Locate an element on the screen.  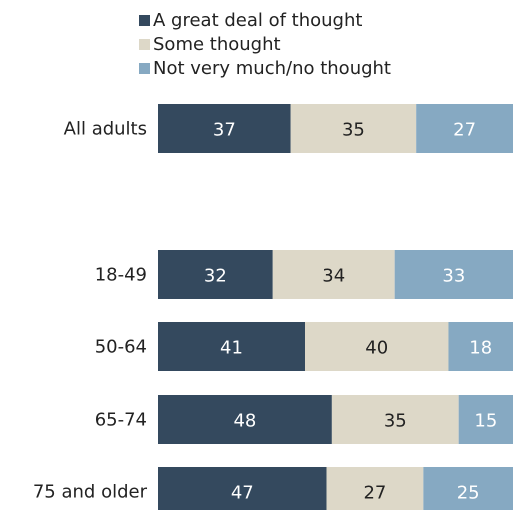
data-label-18-49-a-great-deal-of-thought: 32 is located at coordinates (215, 276).